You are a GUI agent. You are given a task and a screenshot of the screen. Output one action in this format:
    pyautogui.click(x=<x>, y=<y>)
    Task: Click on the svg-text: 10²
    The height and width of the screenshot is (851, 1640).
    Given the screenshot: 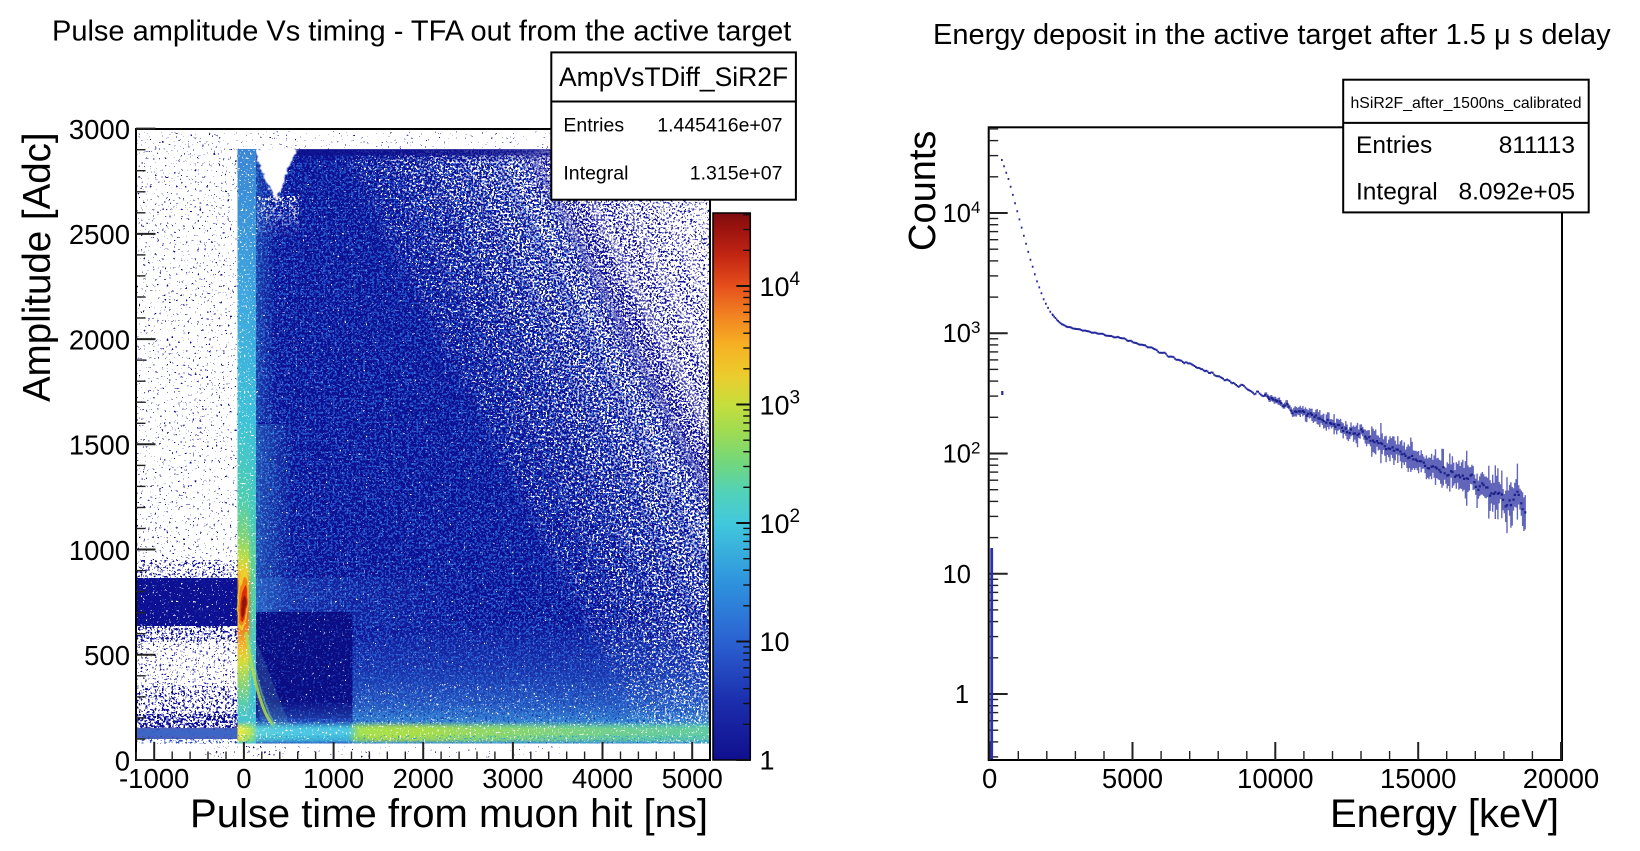 What is the action you would take?
    pyautogui.click(x=780, y=522)
    